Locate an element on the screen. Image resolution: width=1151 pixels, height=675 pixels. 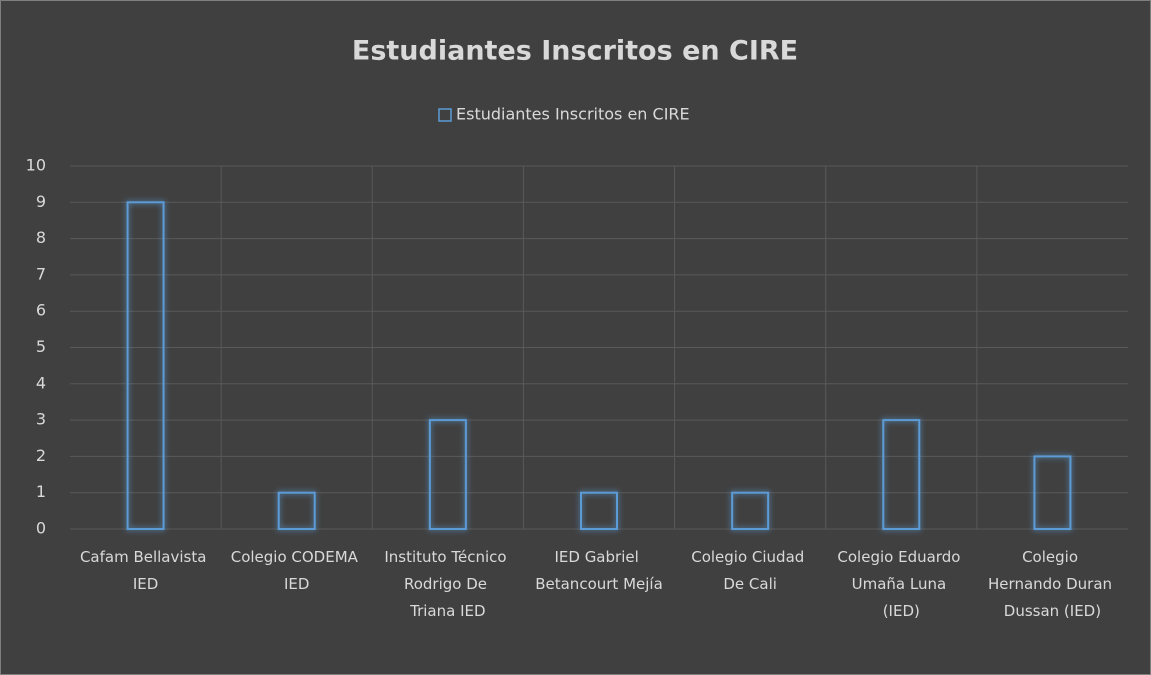
y-tick-label: 3 is located at coordinates (41, 419).